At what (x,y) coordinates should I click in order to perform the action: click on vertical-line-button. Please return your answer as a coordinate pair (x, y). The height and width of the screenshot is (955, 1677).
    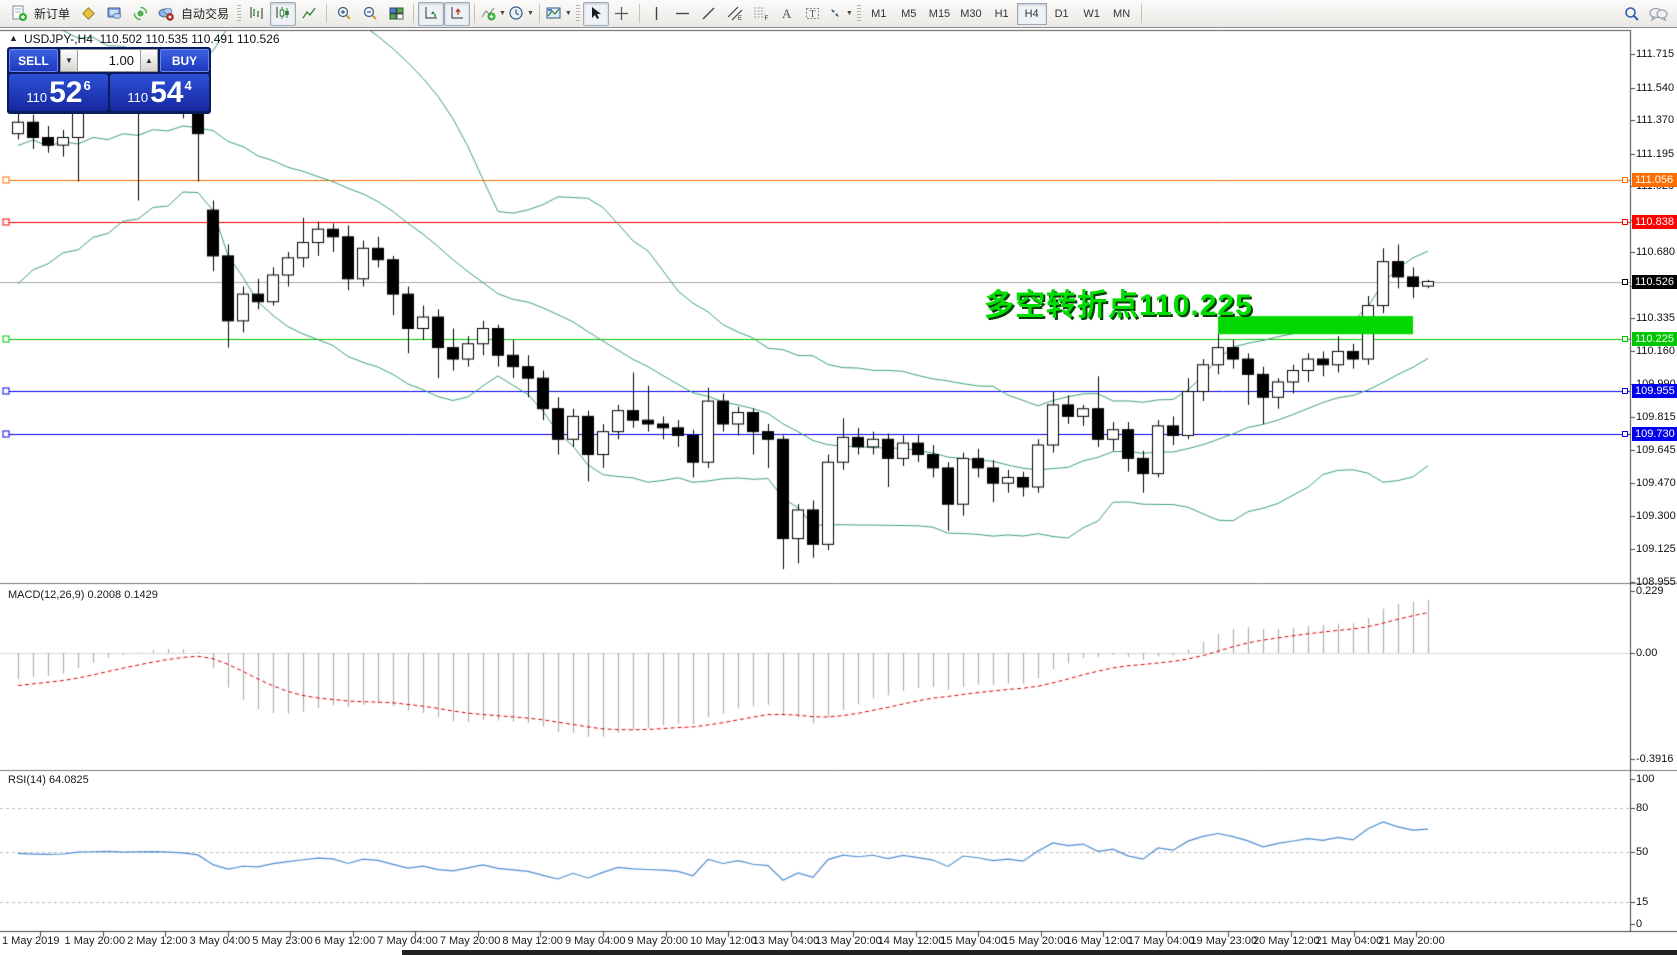
    Looking at the image, I should click on (657, 14).